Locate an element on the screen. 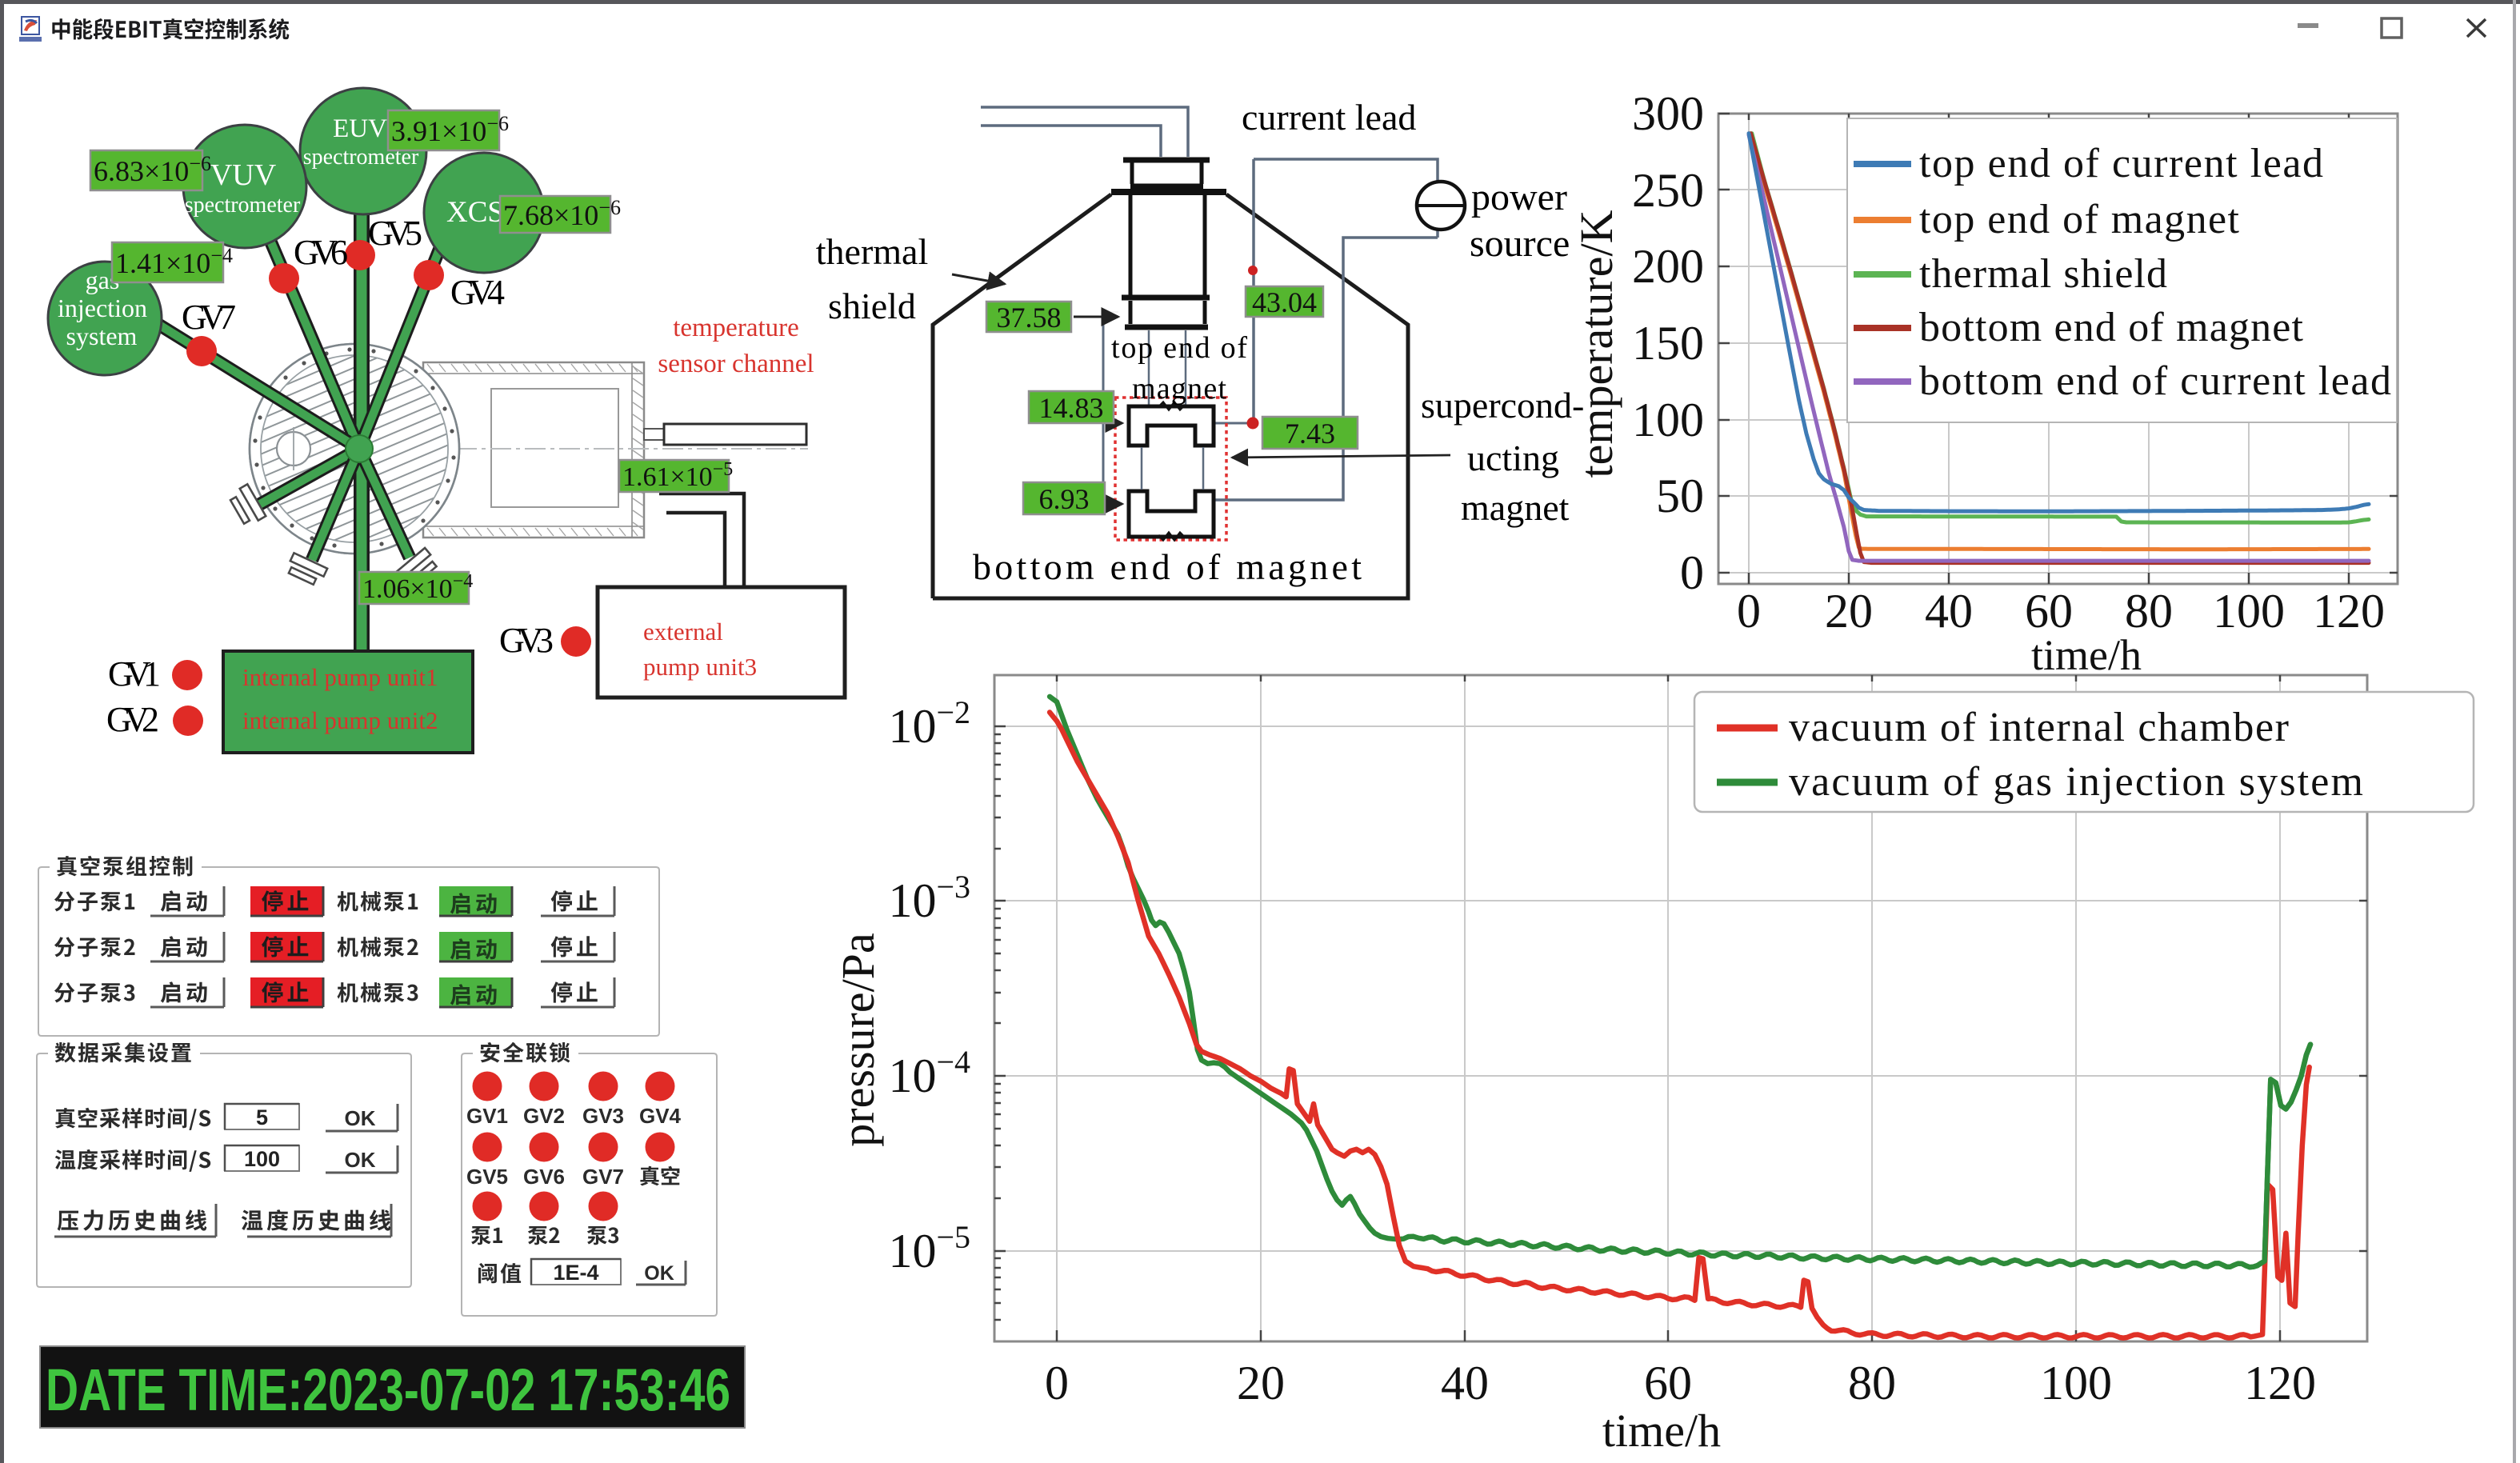 The height and width of the screenshot is (1463, 2520). svg-text: 7.43 is located at coordinates (1310, 434).